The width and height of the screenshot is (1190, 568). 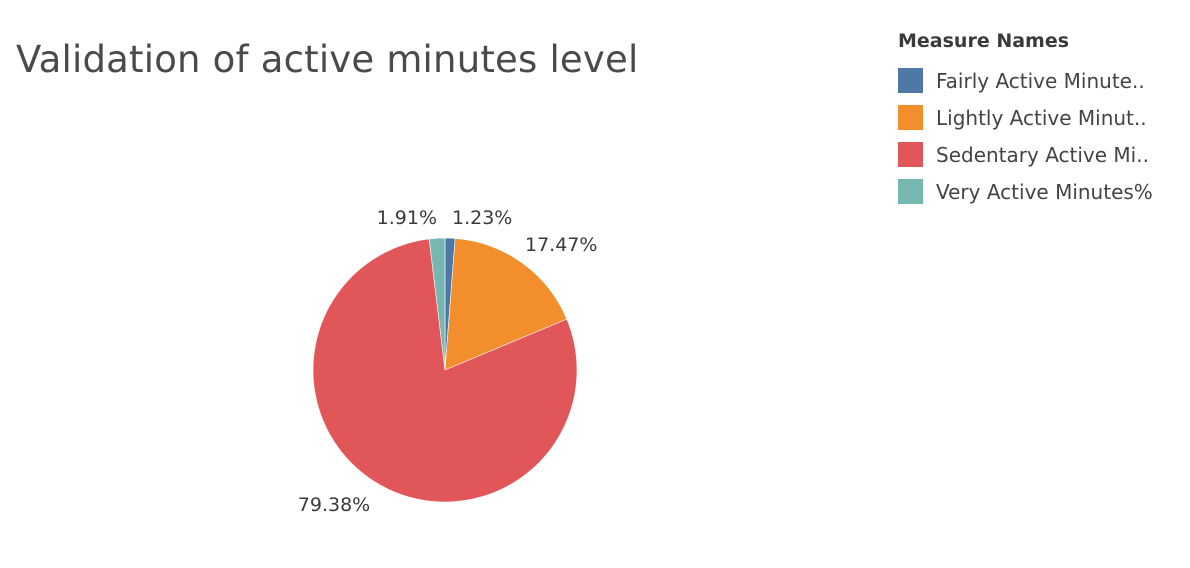 What do you see at coordinates (561, 245) in the screenshot?
I see `slice-label: 17.47%` at bounding box center [561, 245].